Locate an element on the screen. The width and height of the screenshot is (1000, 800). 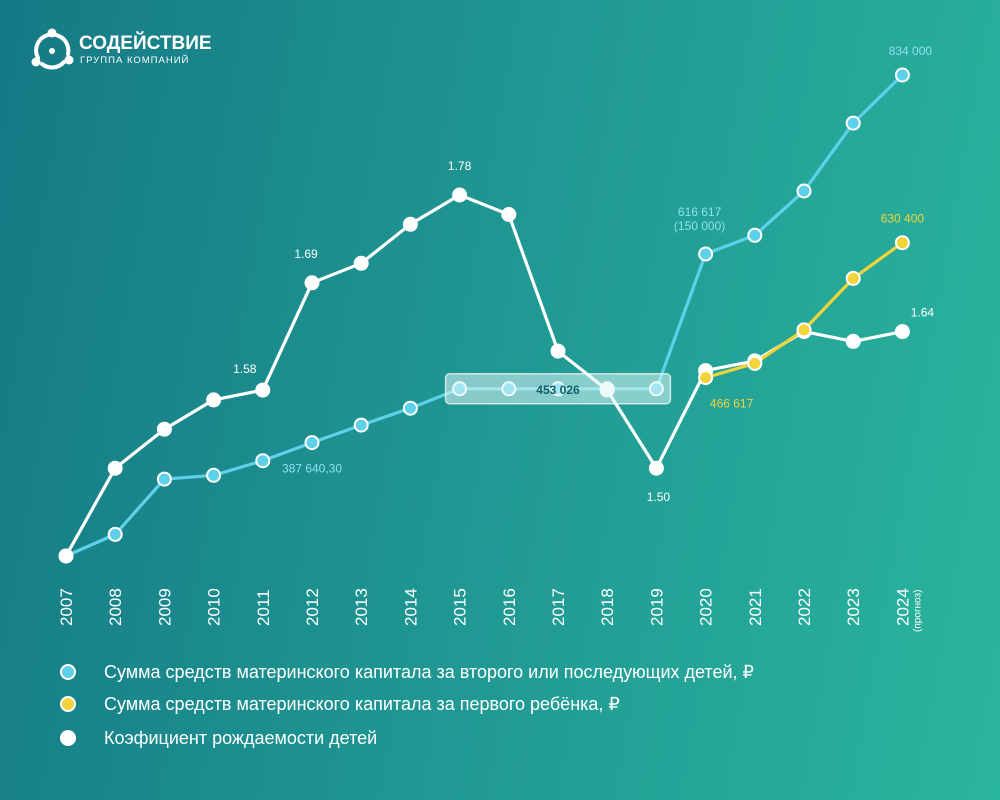
point-second-child-2012 is located at coordinates (312, 443).